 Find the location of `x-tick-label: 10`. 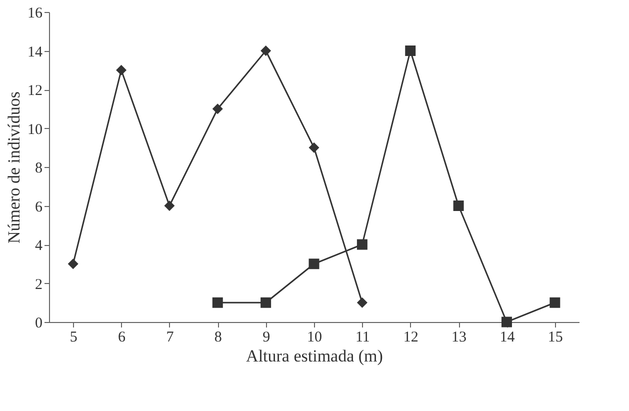

x-tick-label: 10 is located at coordinates (314, 338).